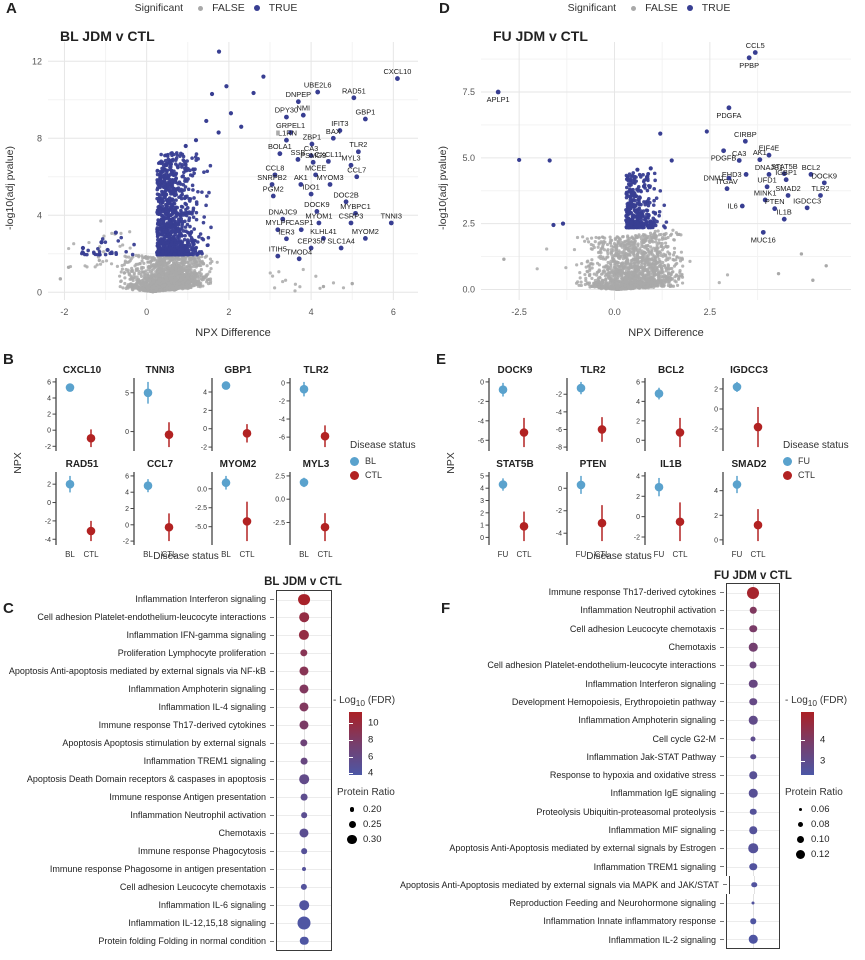 Image resolution: width=865 pixels, height=960 pixels. I want to click on gene-label: DOCK9, so click(316, 204).